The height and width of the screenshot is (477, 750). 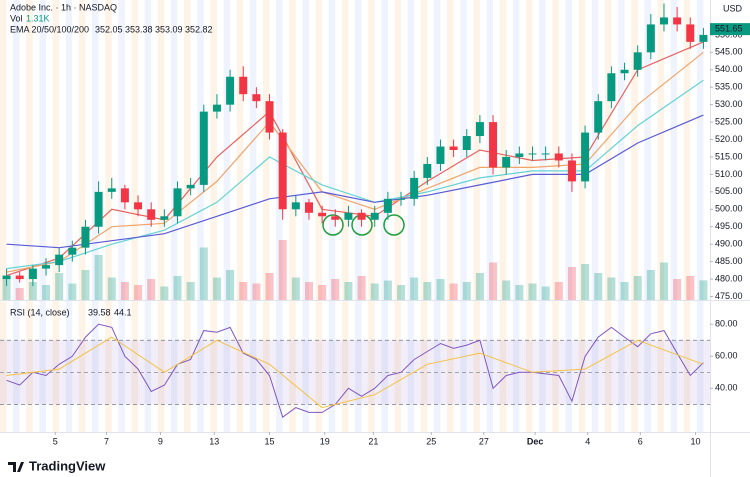 I want to click on x-tick-label: 5, so click(x=55, y=441).